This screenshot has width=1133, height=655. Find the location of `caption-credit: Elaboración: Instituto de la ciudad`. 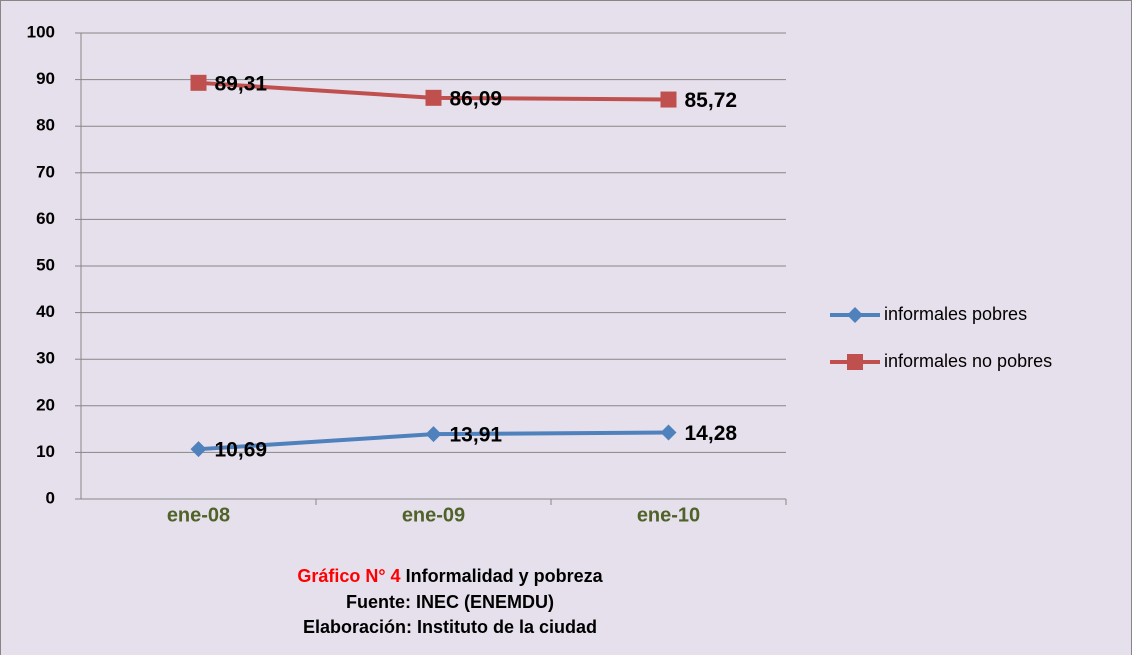

caption-credit: Elaboración: Instituto de la ciudad is located at coordinates (450, 627).